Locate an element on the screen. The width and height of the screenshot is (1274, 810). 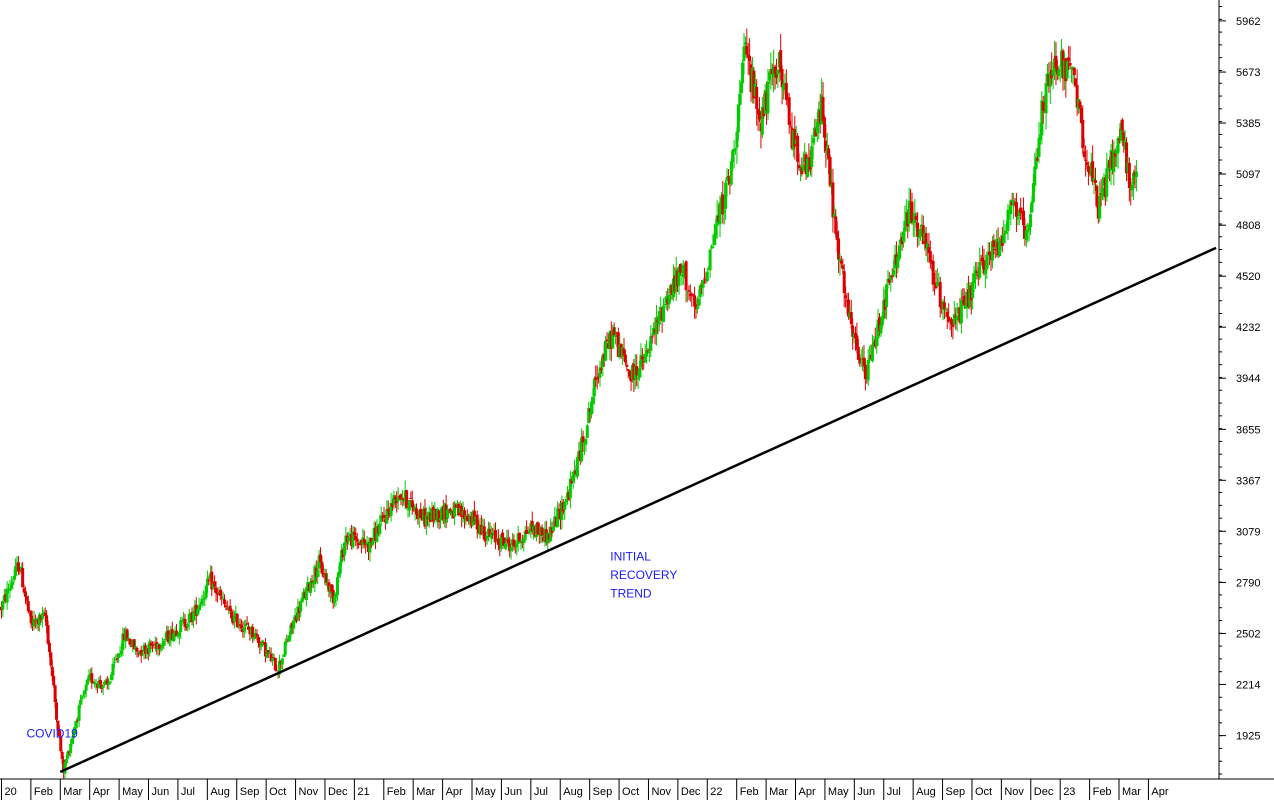
x-tick-label: 20 is located at coordinates (10, 792).